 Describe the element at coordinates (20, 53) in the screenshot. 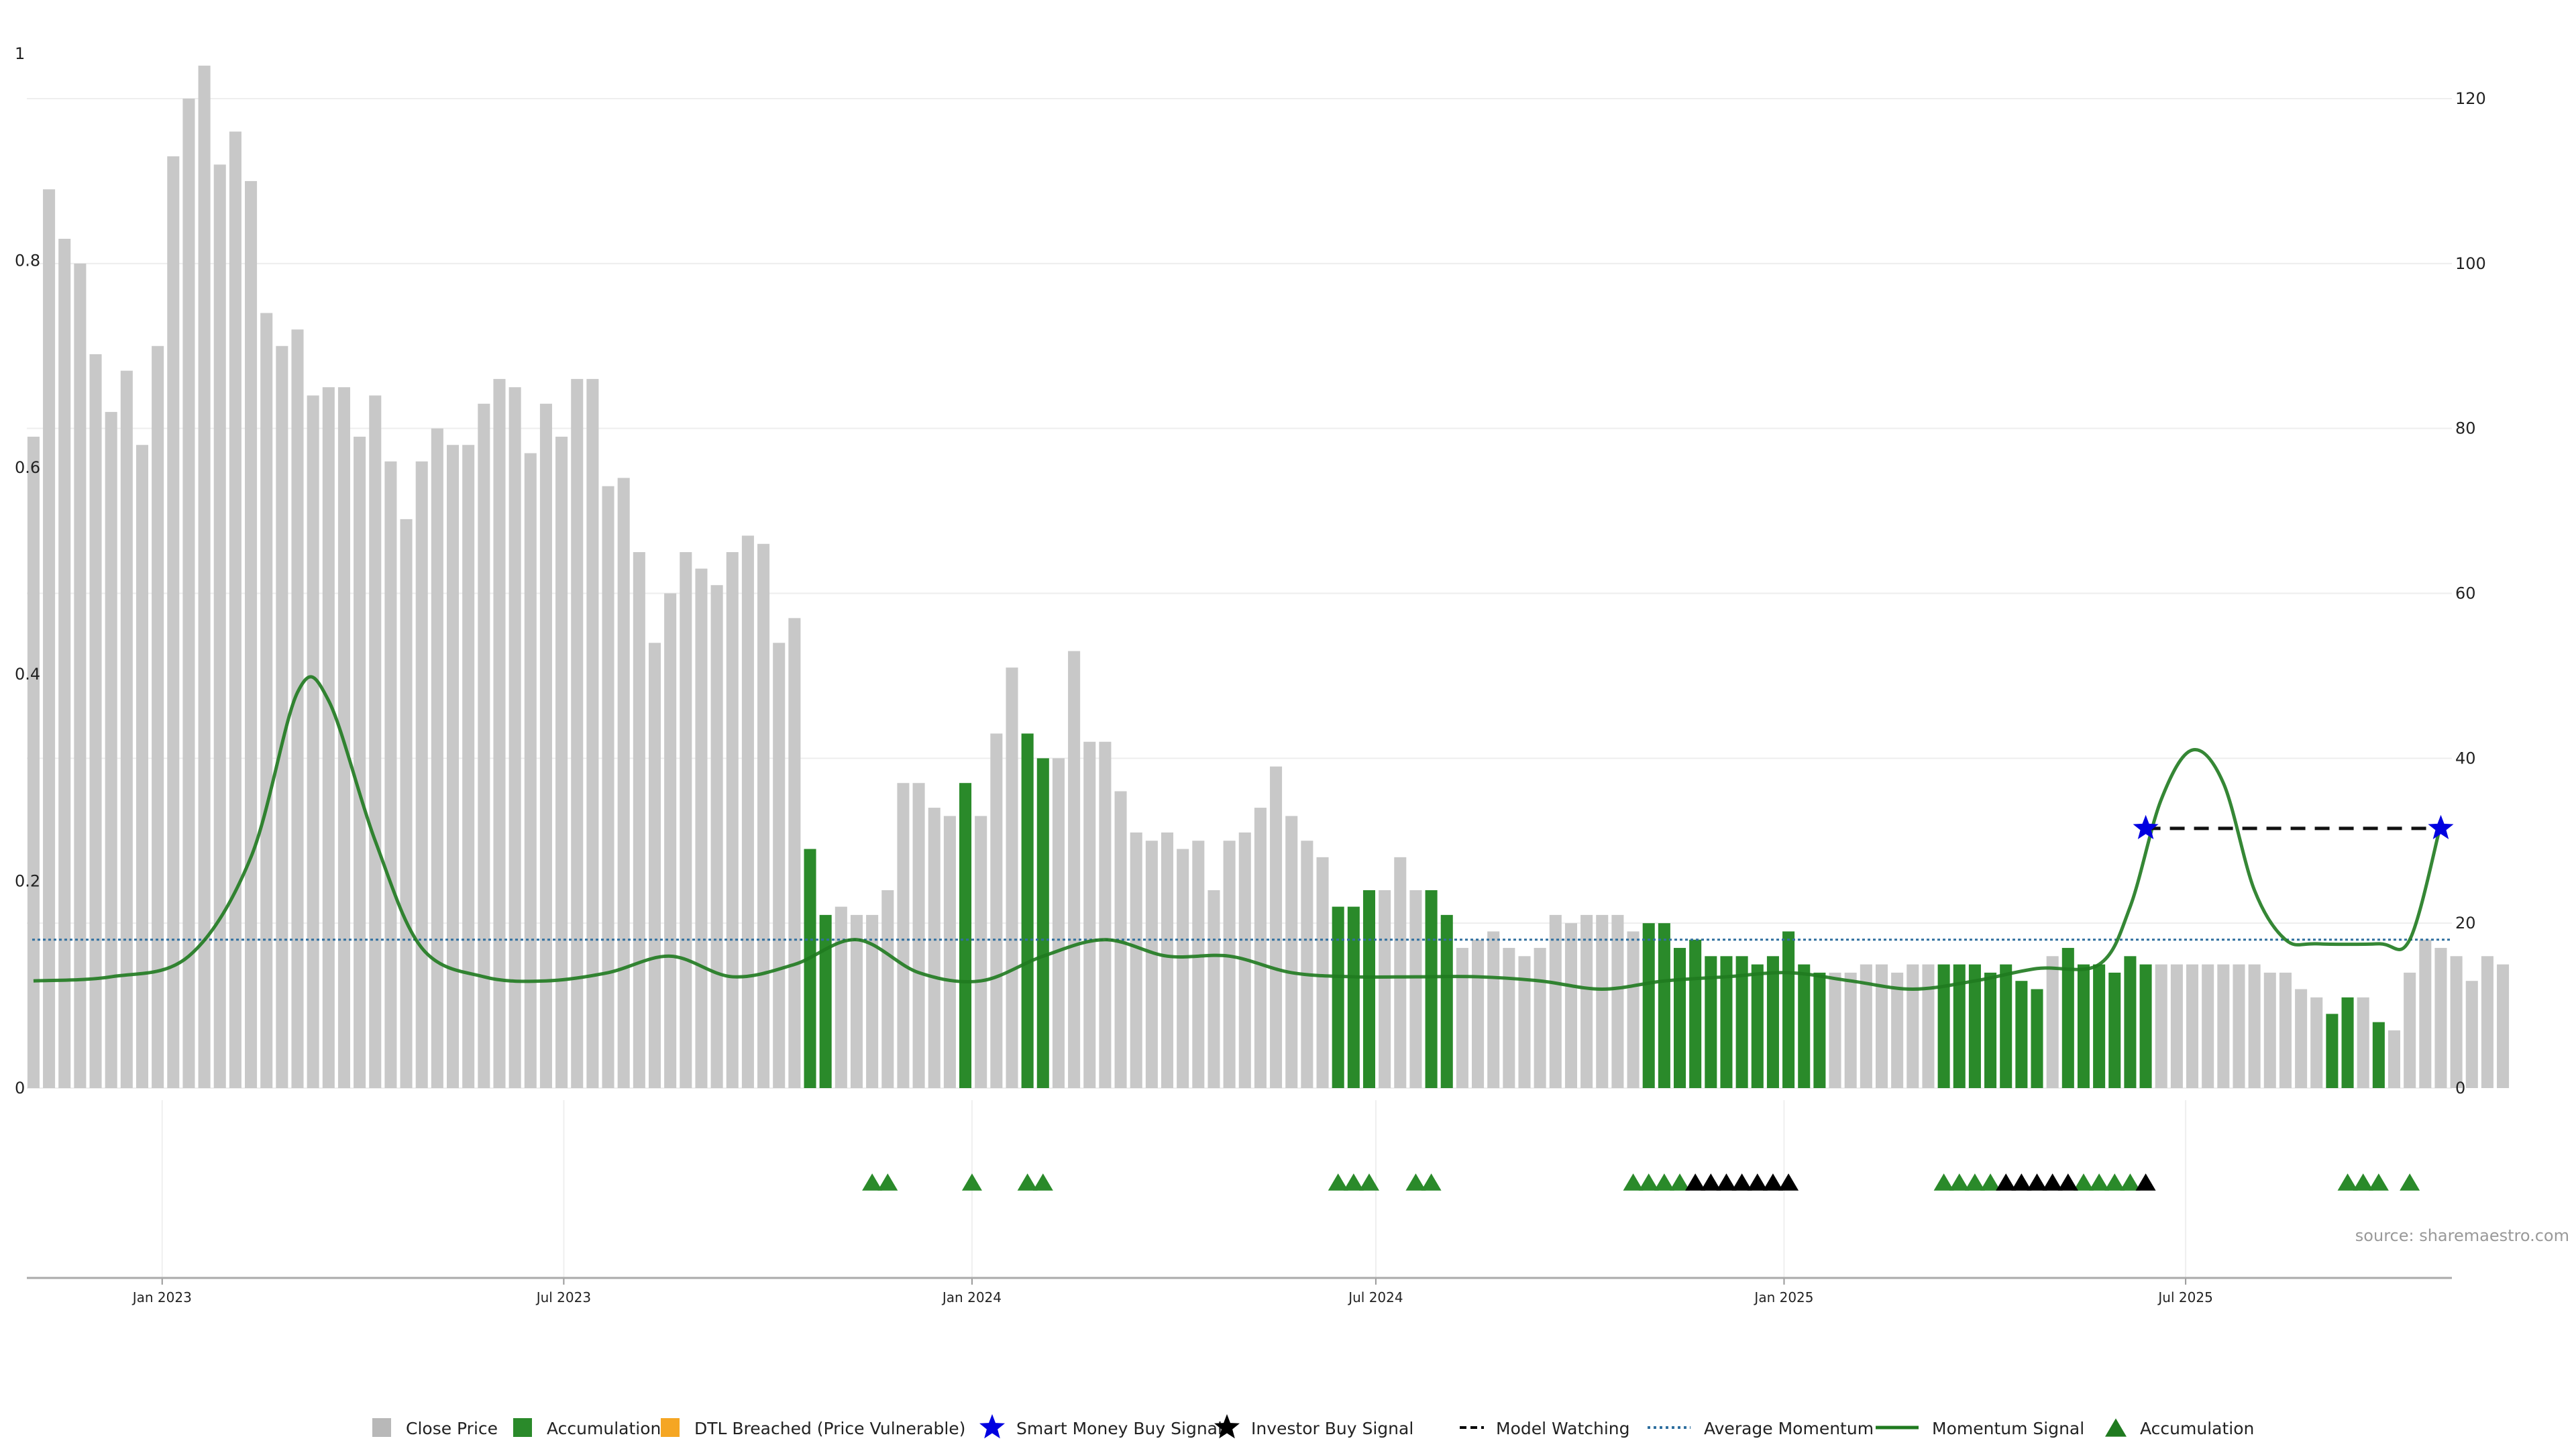

I see `left-axis-tick: 1` at that location.